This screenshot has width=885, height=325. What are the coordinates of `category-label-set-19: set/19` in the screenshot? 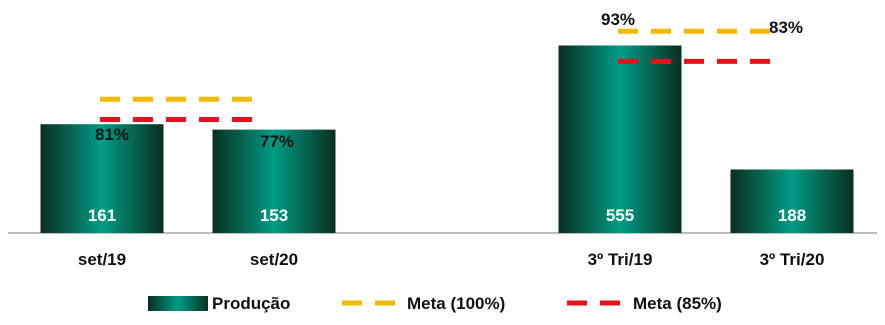 It's located at (102, 259).